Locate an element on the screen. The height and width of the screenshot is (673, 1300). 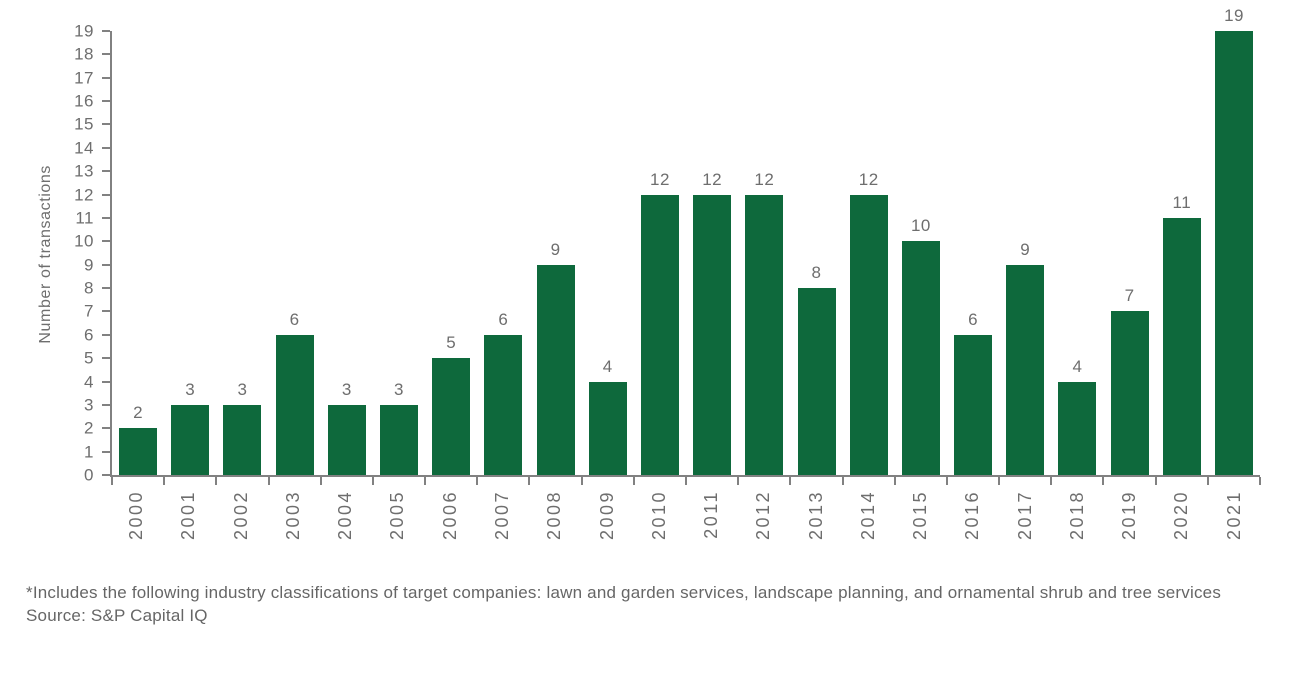
x-axis-label: 2019 is located at coordinates (1129, 515).